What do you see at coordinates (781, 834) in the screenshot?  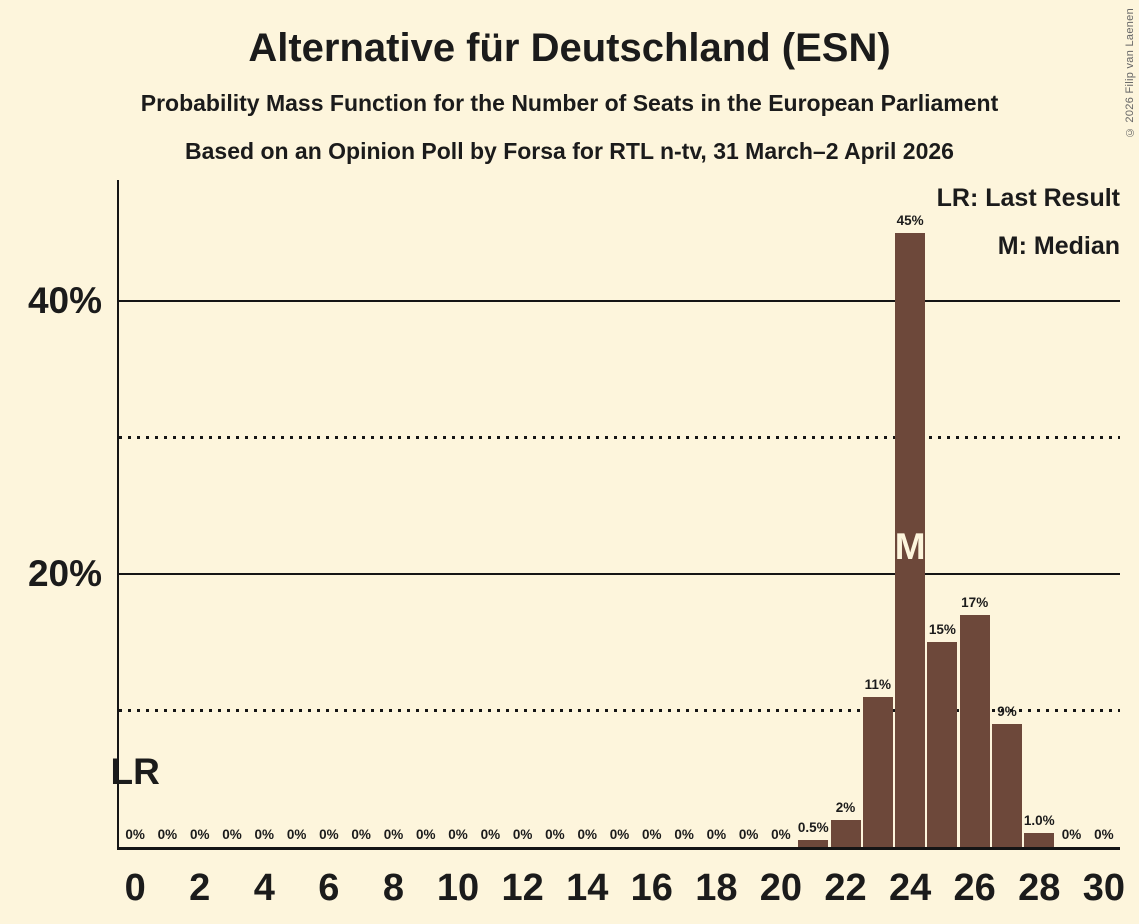 I see `bar-label-seat-20: 0%` at bounding box center [781, 834].